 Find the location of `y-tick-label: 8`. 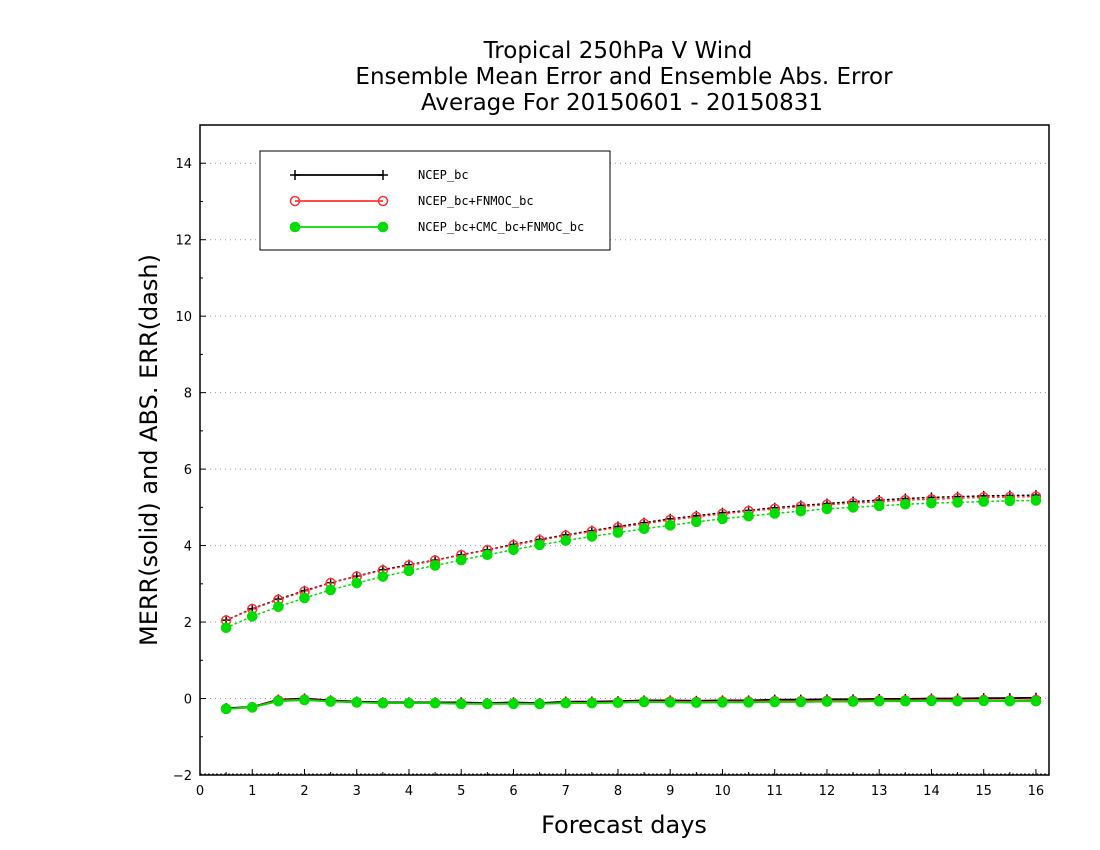

y-tick-label: 8 is located at coordinates (188, 394).